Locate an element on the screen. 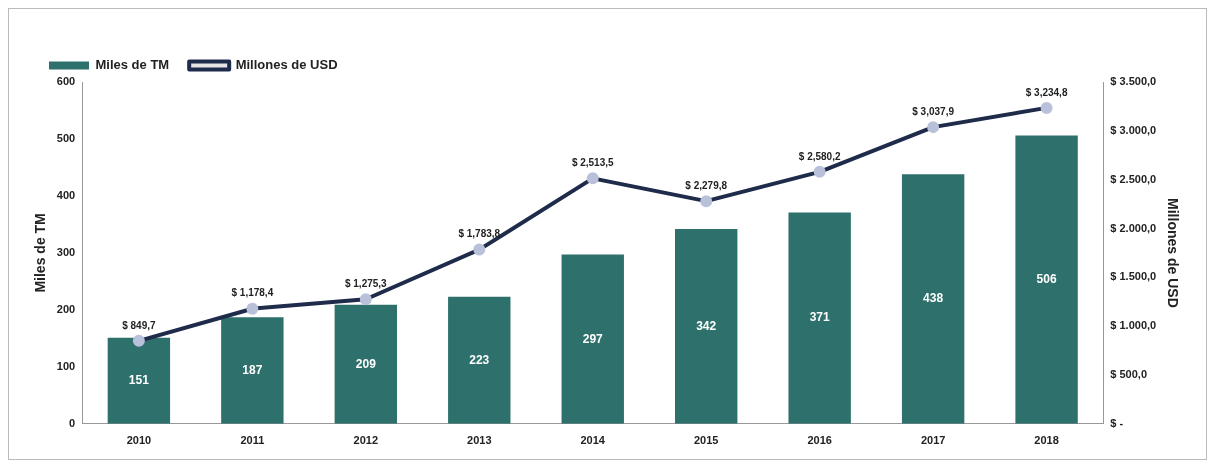  y2-tick-label: $ 2.000,0 is located at coordinates (1133, 227).